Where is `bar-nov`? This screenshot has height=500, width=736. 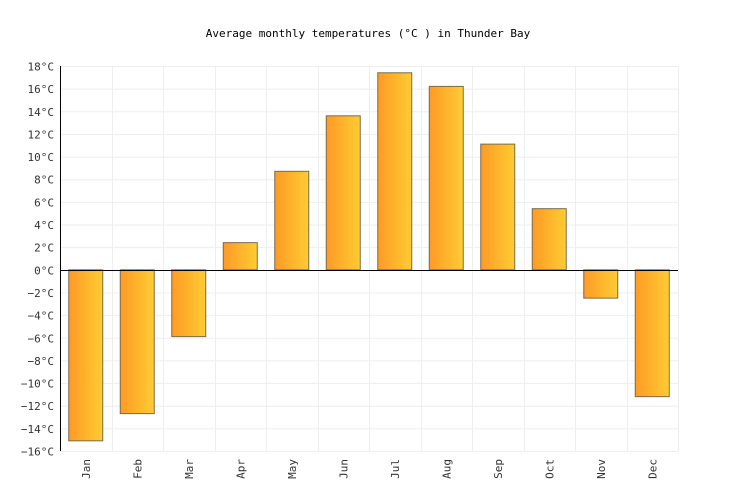
bar-nov is located at coordinates (601, 284).